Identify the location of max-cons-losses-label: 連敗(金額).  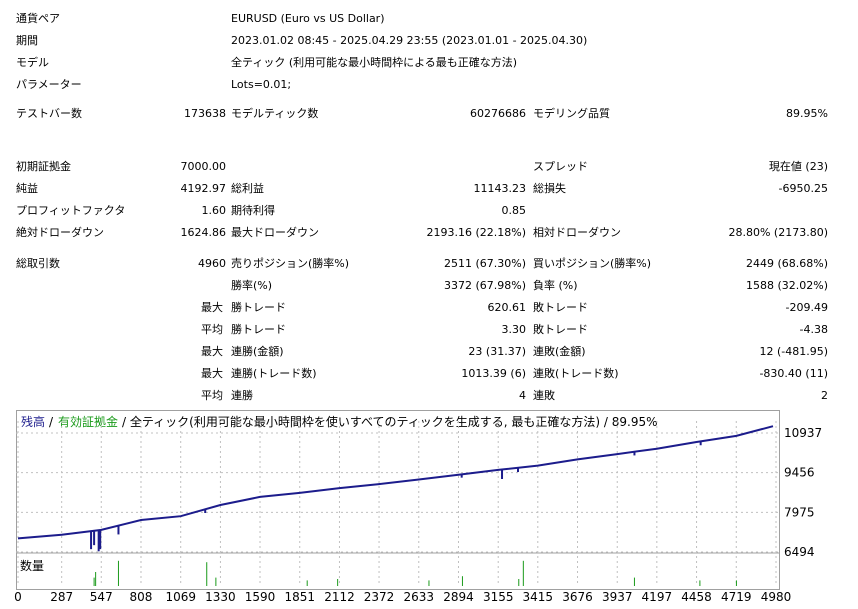
(559, 351).